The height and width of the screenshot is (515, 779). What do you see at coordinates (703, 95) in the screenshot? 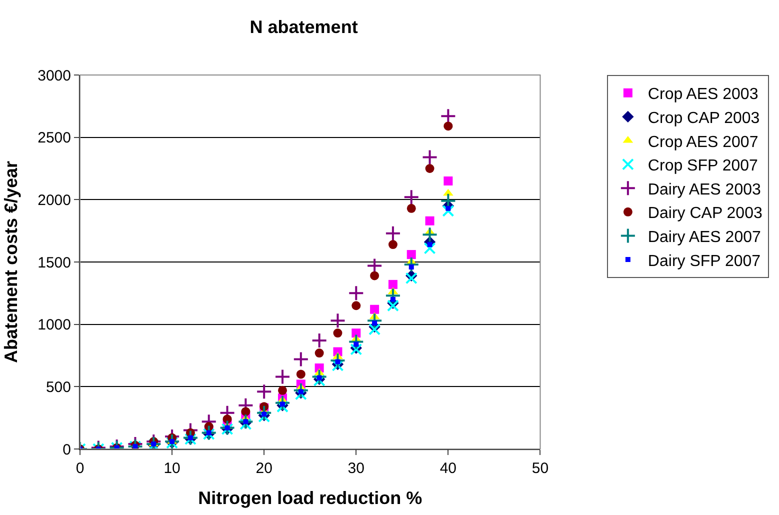
I see `legend-label: Crop AES 2003` at bounding box center [703, 95].